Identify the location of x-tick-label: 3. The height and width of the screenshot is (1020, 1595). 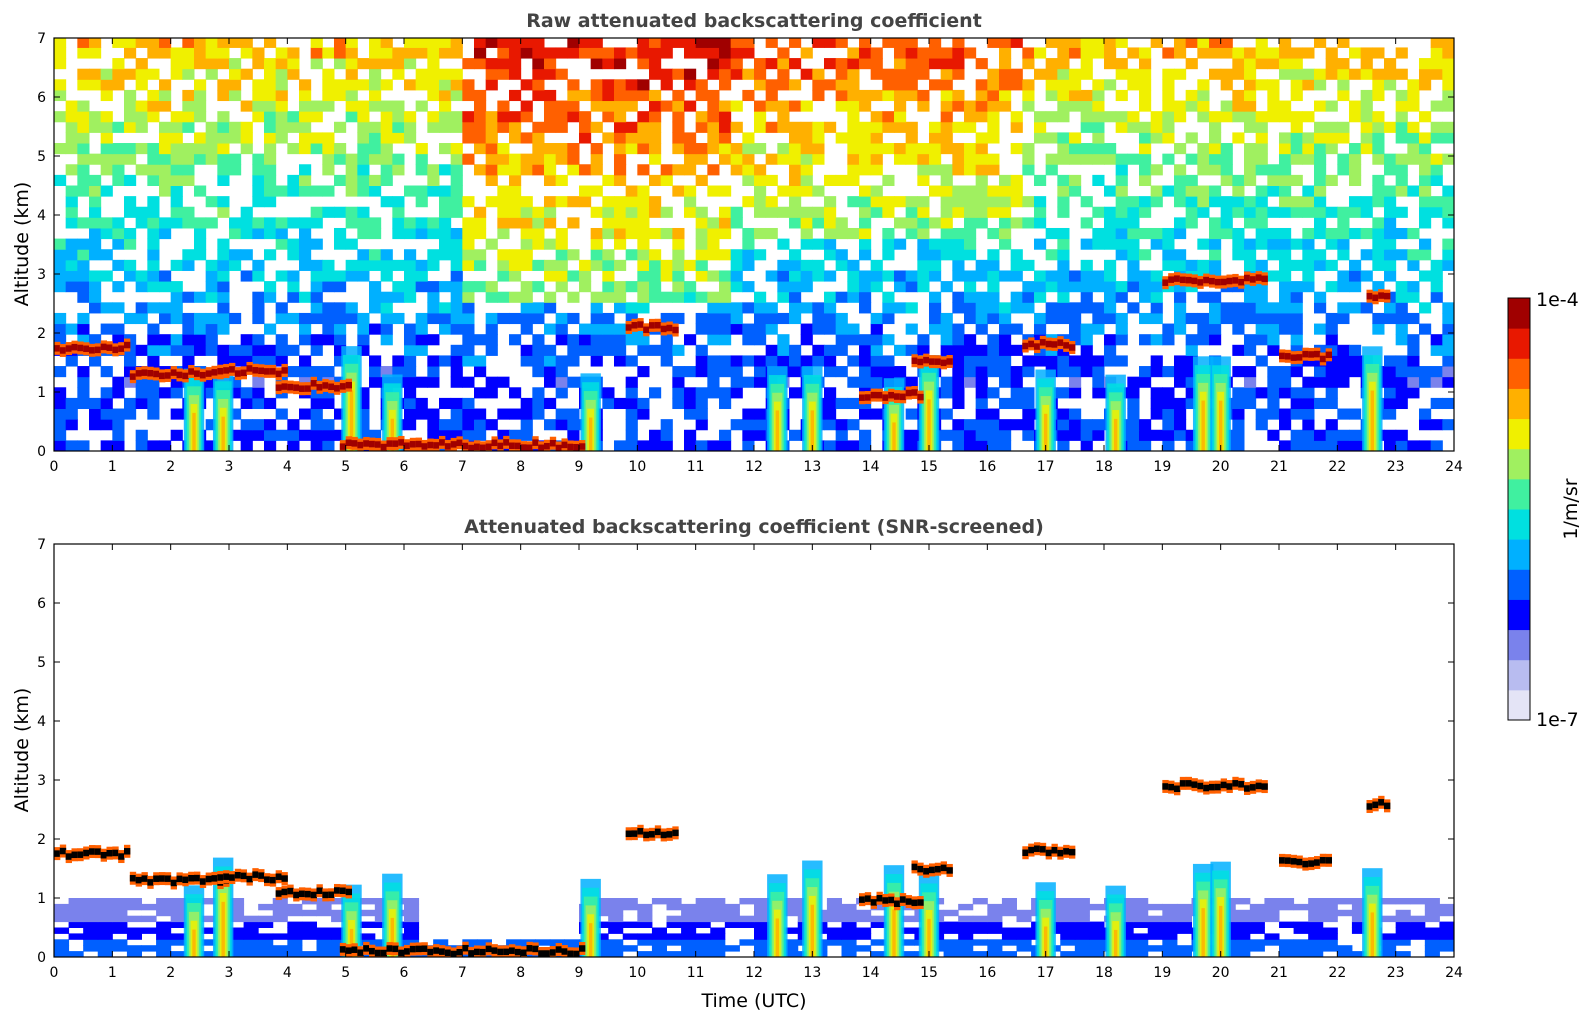
(229, 467).